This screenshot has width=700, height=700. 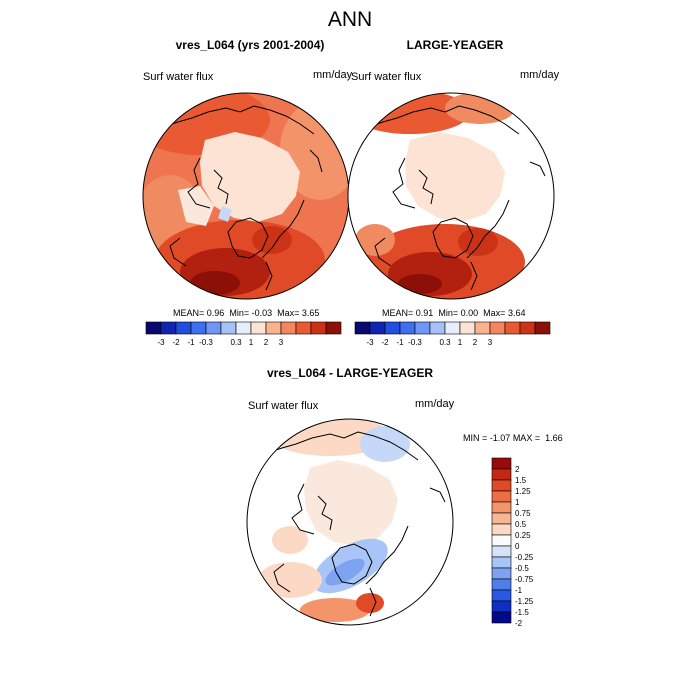 I want to click on panel-1-colorbar: -3 -2 -1 -0.3 0.3 1 2 3, so click(x=243, y=334).